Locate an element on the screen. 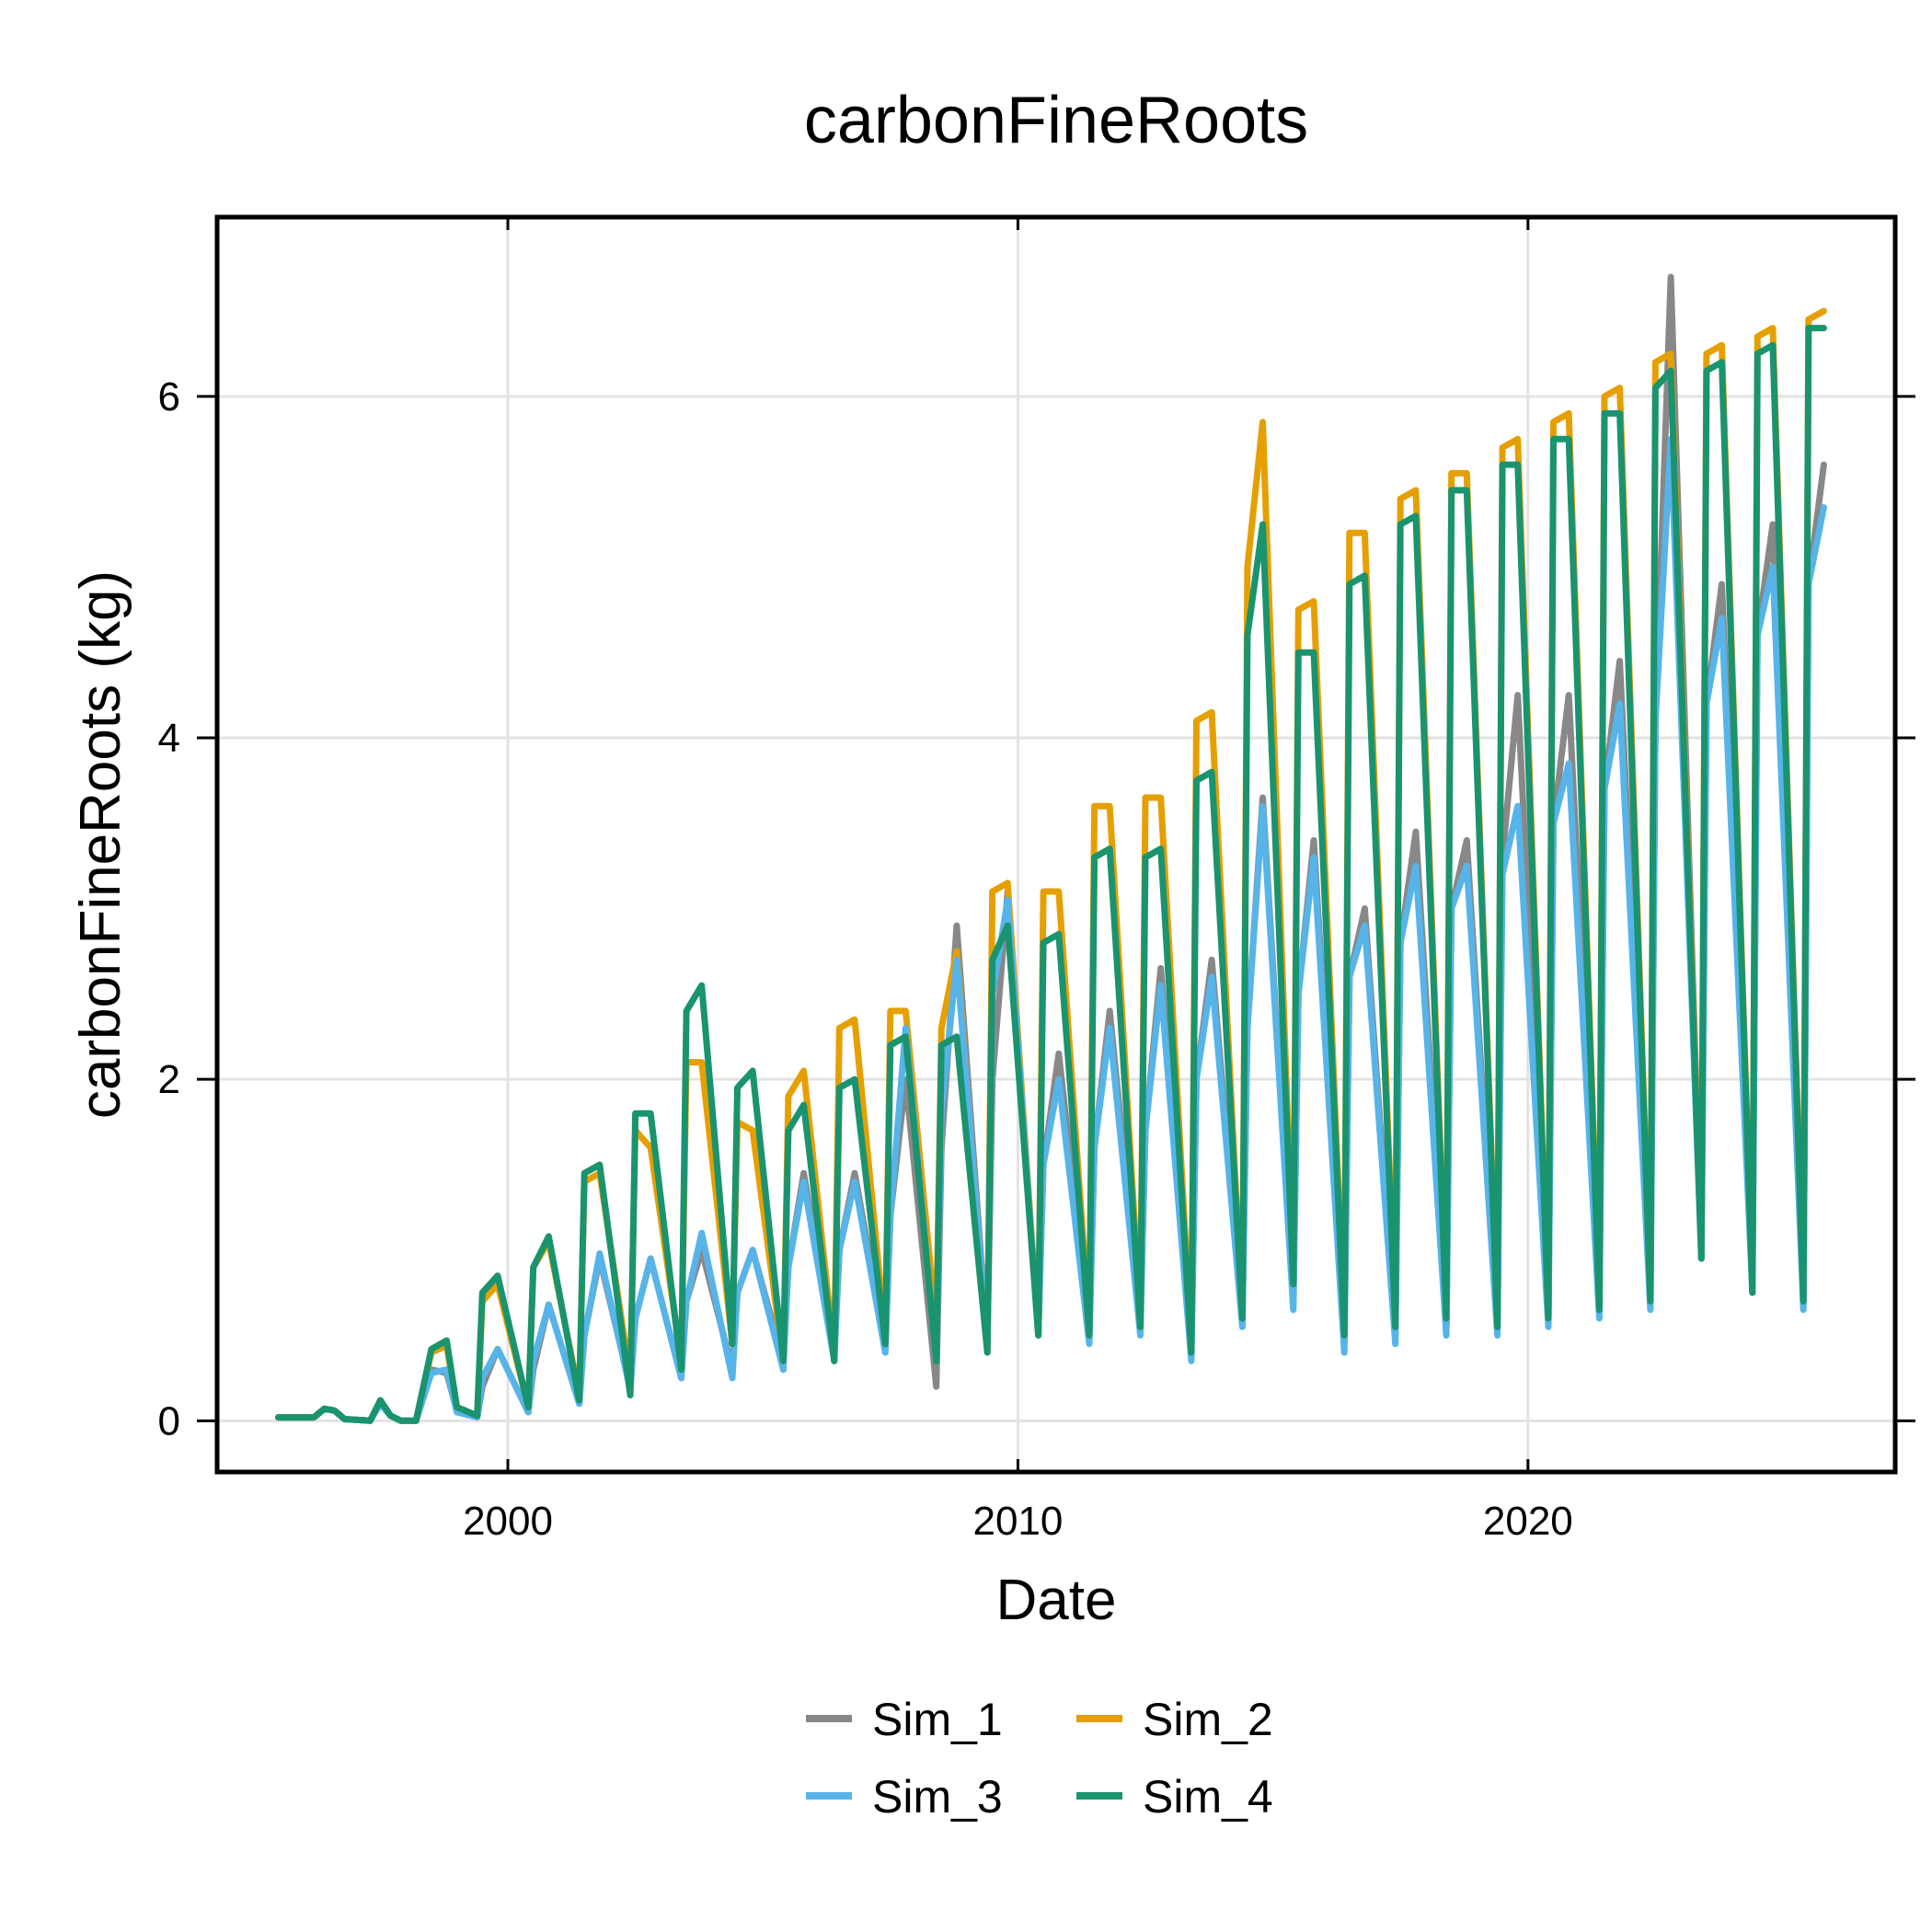 Image resolution: width=1932 pixels, height=1932 pixels. x-tick-label: 2000 is located at coordinates (508, 1521).